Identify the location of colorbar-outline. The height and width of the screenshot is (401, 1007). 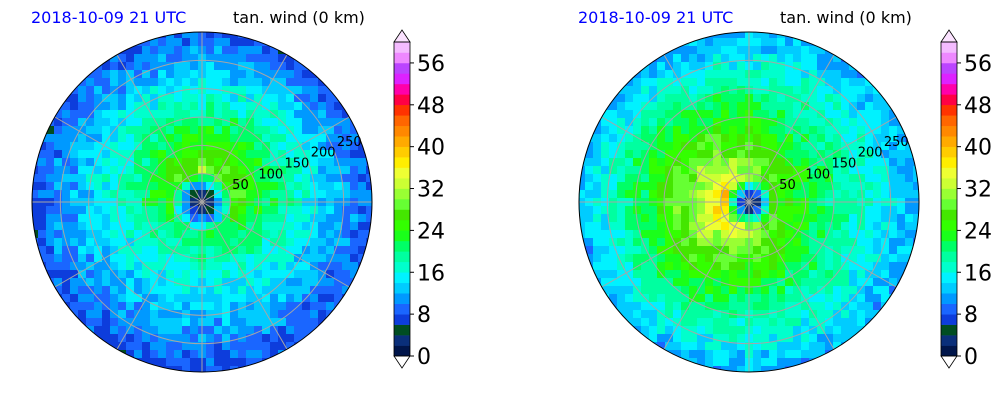
(402, 199).